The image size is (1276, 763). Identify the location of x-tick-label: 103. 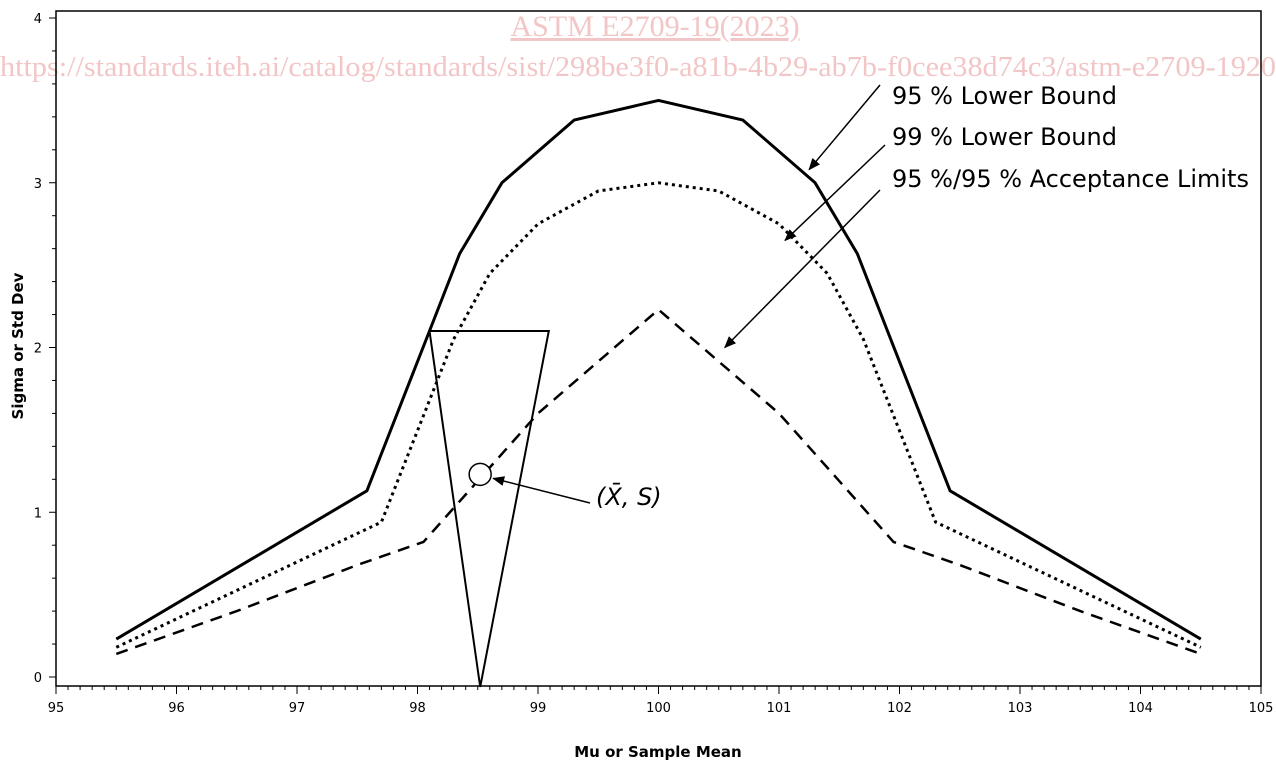
(1020, 708).